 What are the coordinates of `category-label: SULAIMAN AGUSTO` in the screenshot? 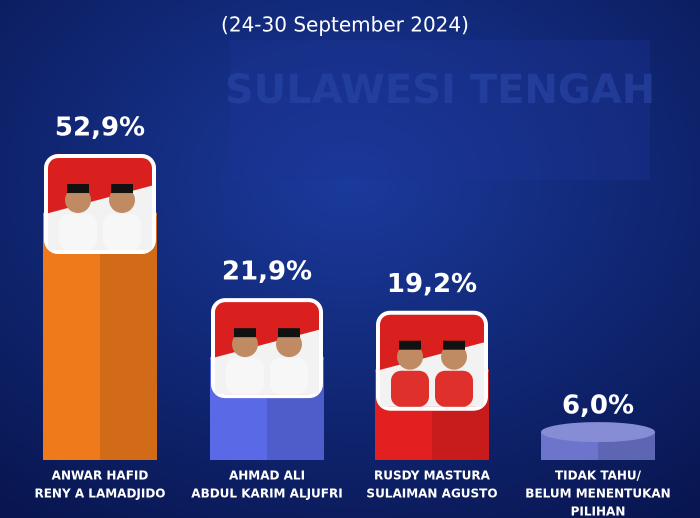 It's located at (431, 494).